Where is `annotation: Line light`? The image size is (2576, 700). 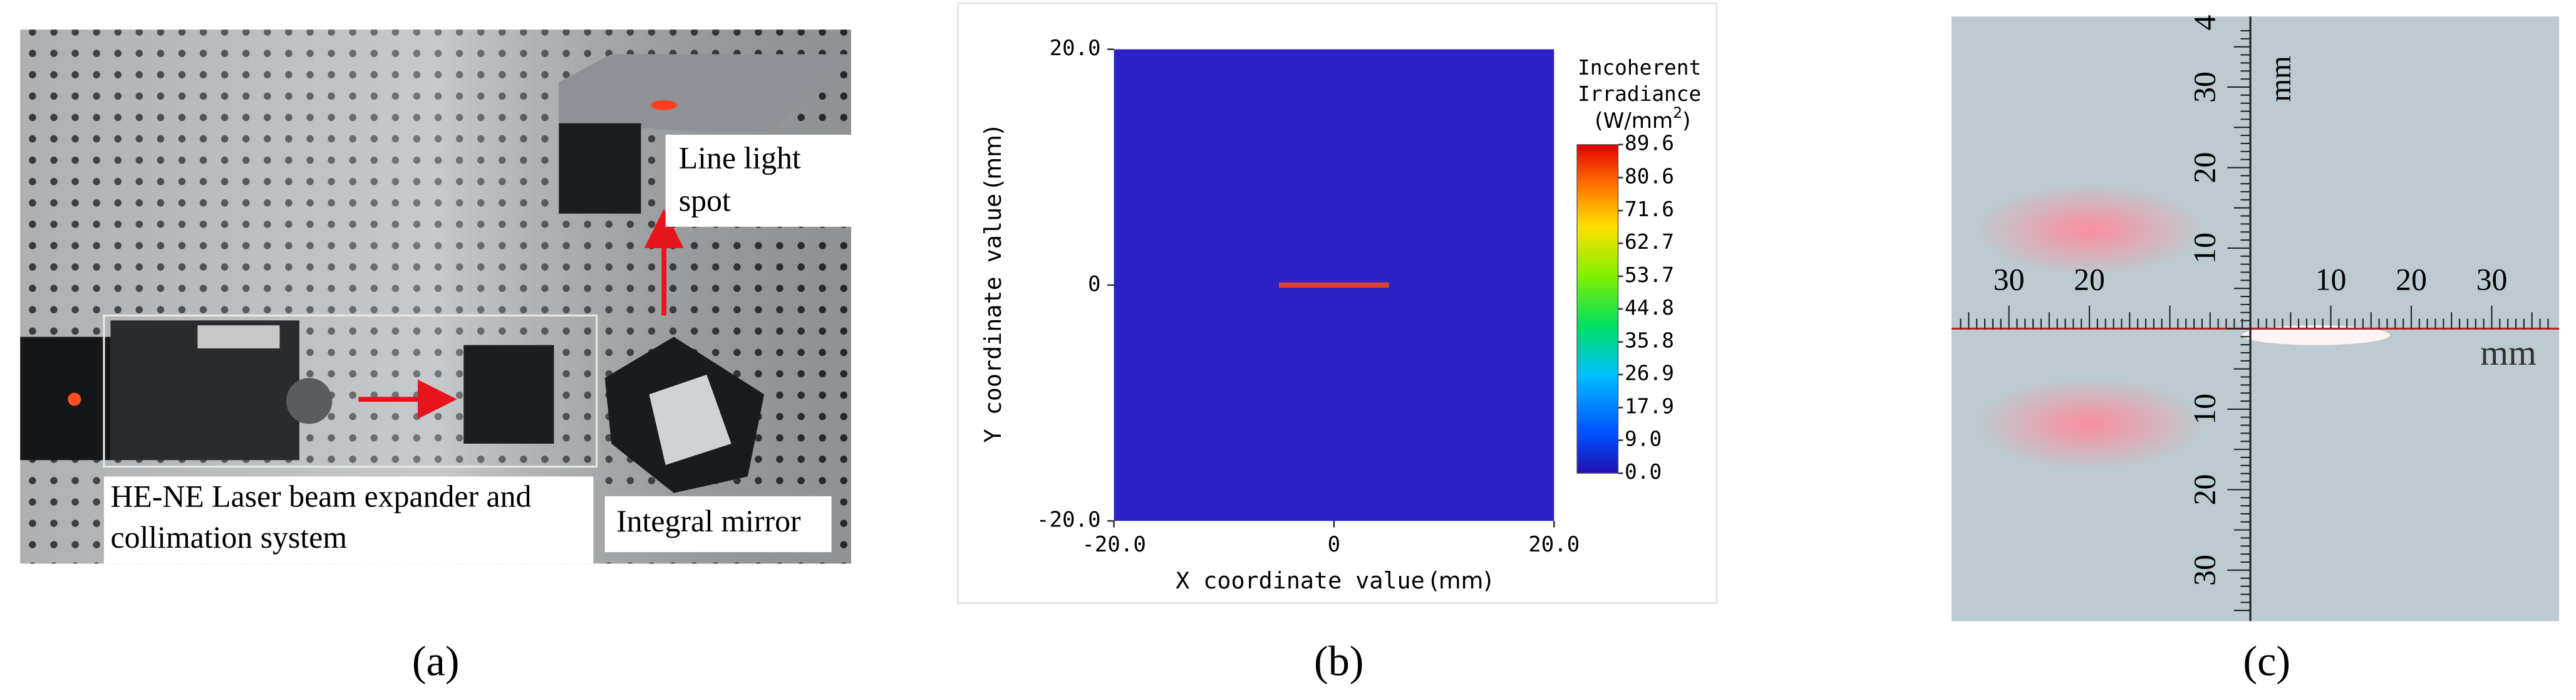 annotation: Line light is located at coordinates (740, 157).